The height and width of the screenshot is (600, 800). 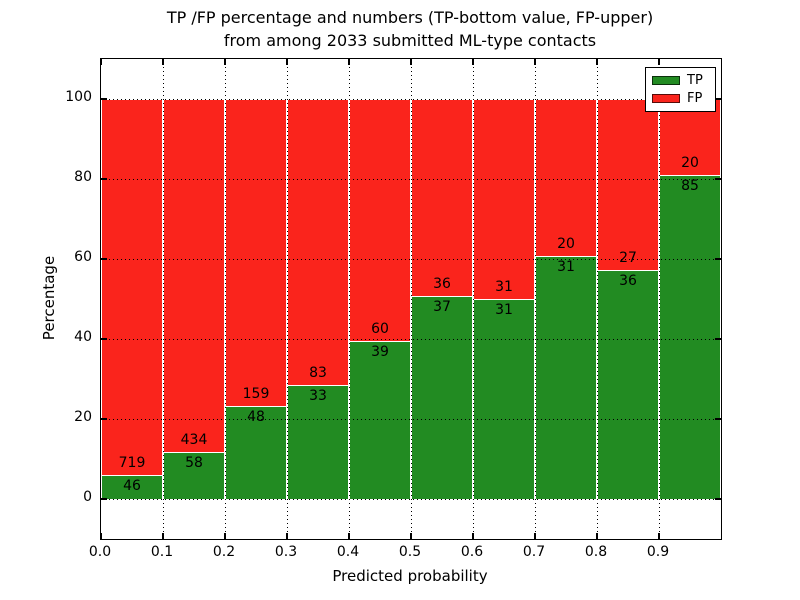 What do you see at coordinates (658, 552) in the screenshot?
I see `x-tick-label: 0.9` at bounding box center [658, 552].